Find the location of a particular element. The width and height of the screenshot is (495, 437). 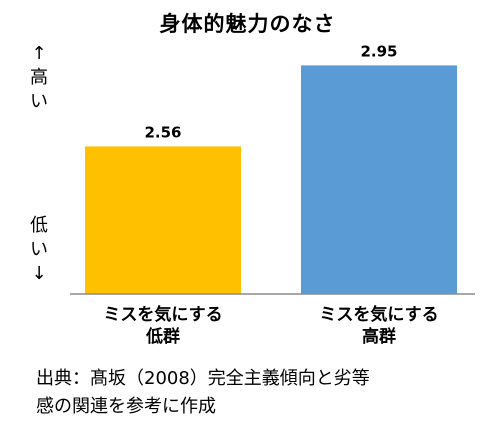

axis-high-arrow: ↑ is located at coordinates (39, 53).